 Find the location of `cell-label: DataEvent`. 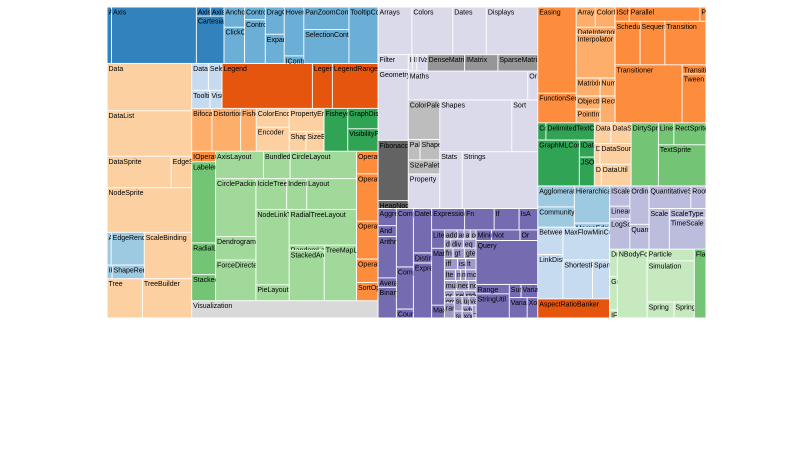

cell-label: DataEvent is located at coordinates (209, 69).